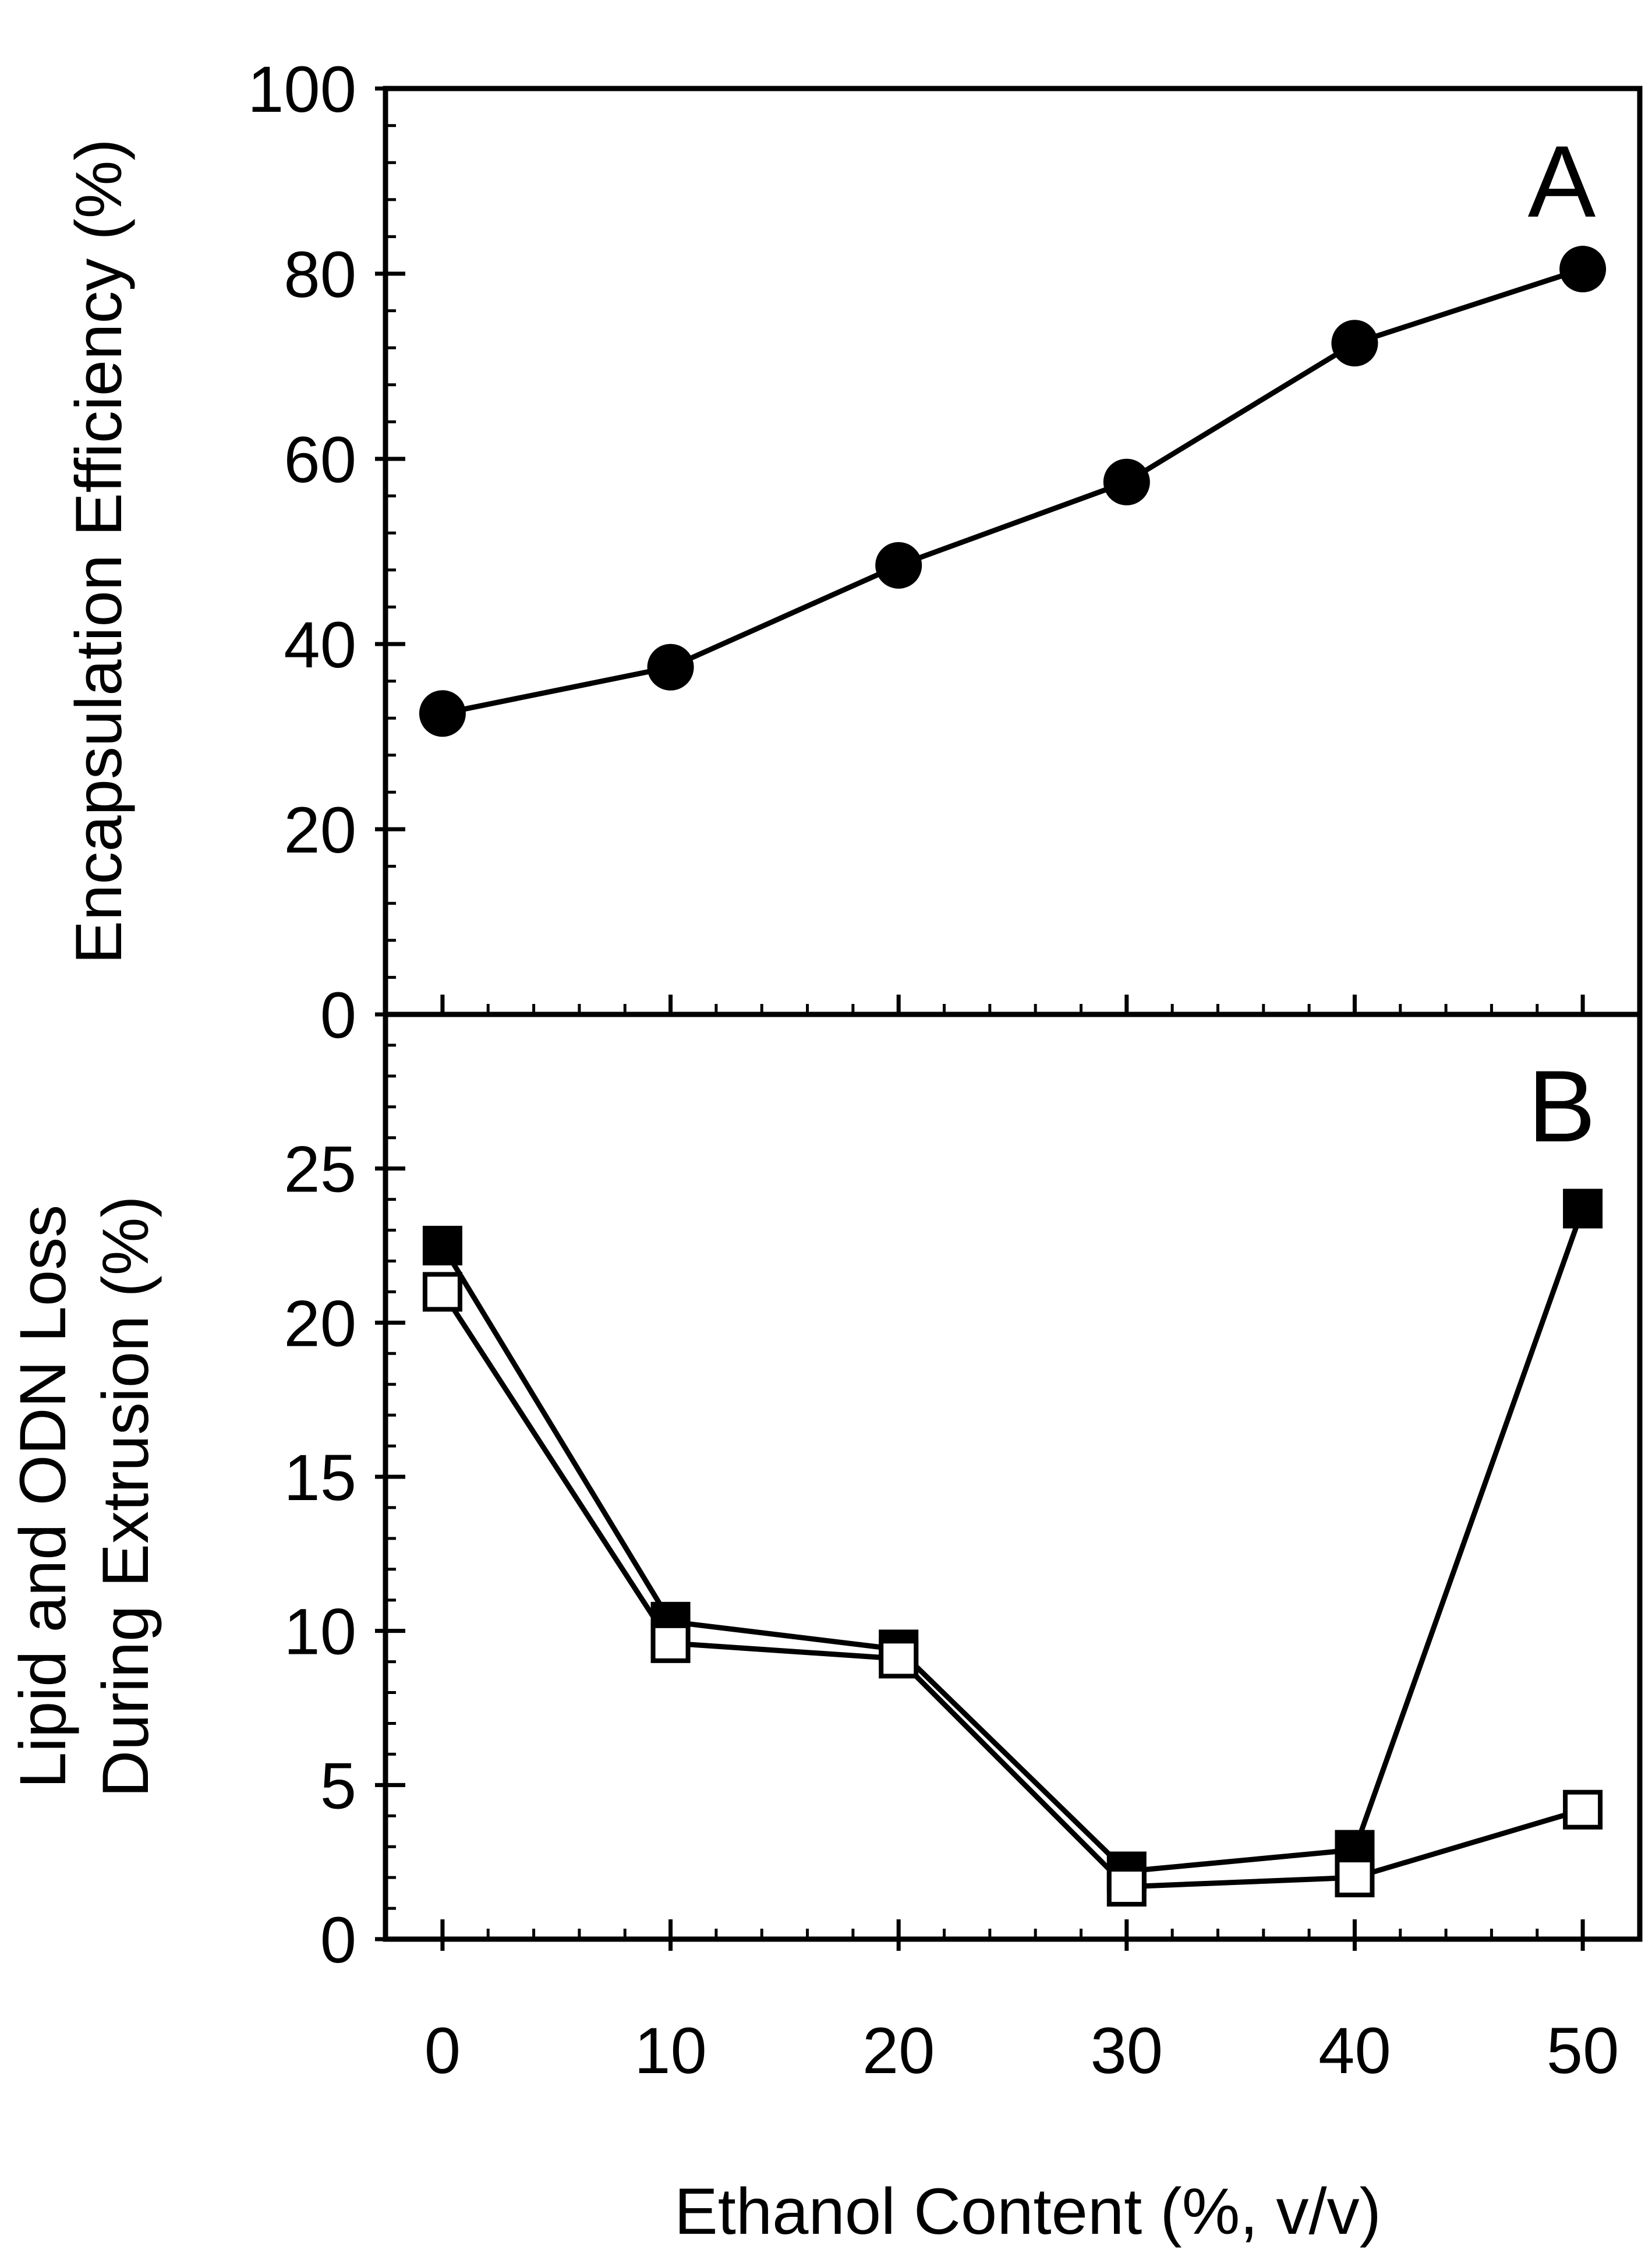  I want to click on panel-b-y-tick-labels: 0 5 10 15 20 25, so click(320, 1554).